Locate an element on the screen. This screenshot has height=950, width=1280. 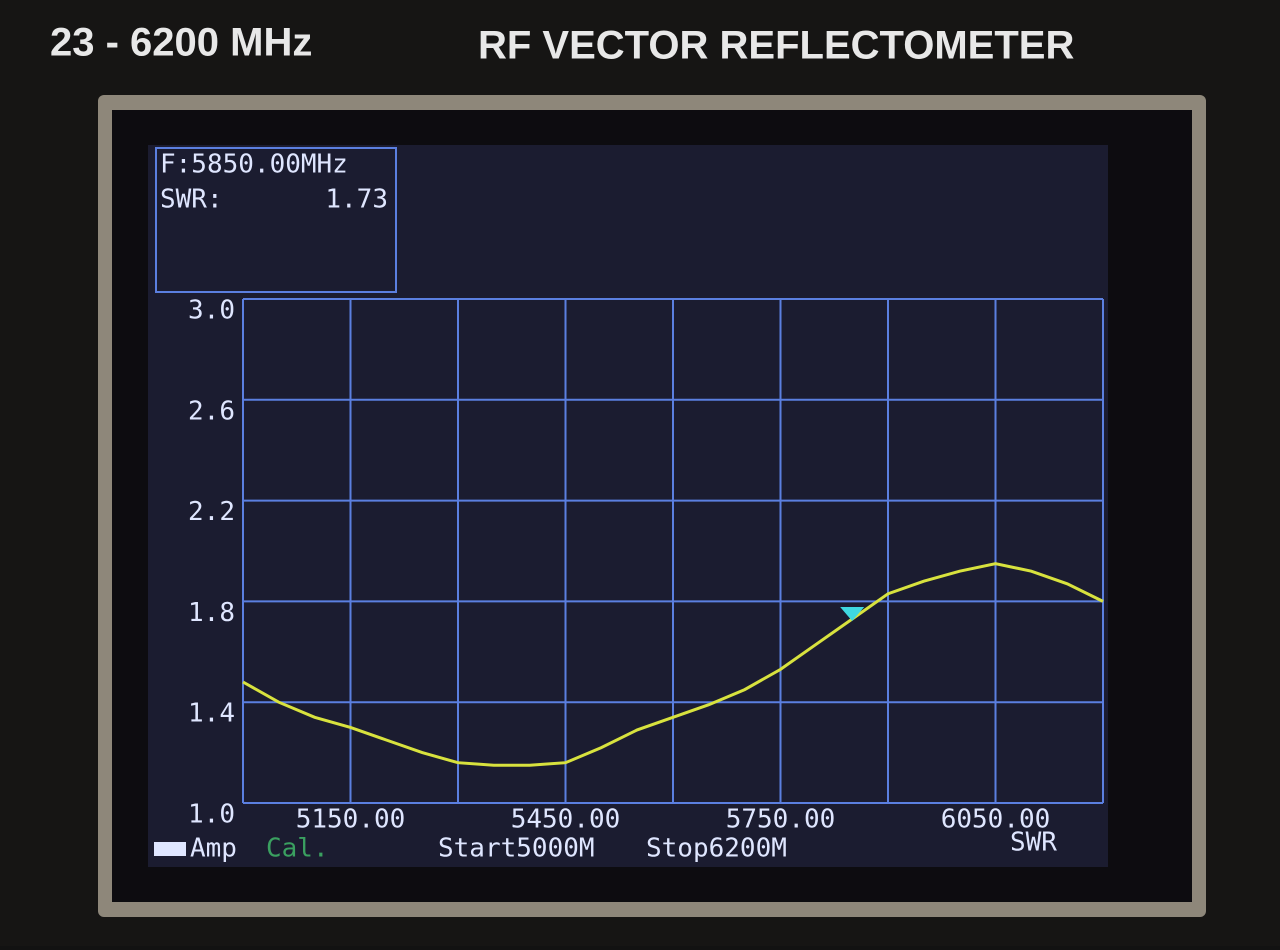
x-tick-label: 5150.00 is located at coordinates (351, 820).